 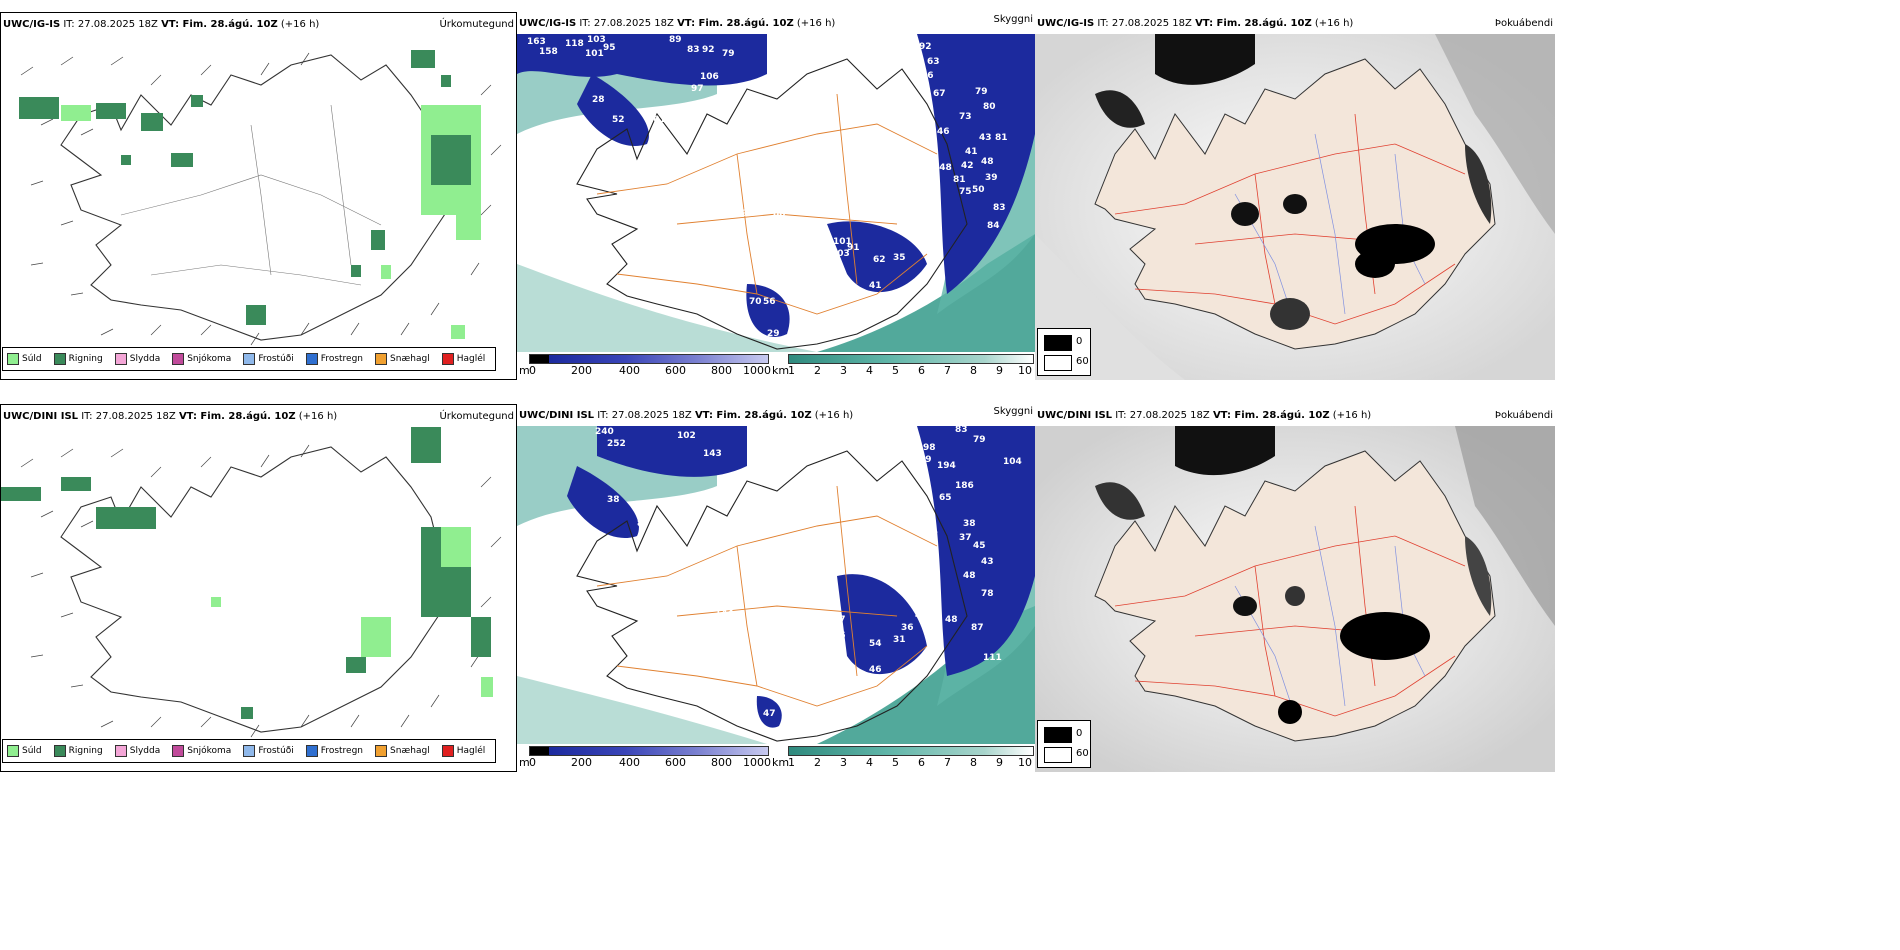 I want to click on svg-text: 148, so click(x=942, y=168).